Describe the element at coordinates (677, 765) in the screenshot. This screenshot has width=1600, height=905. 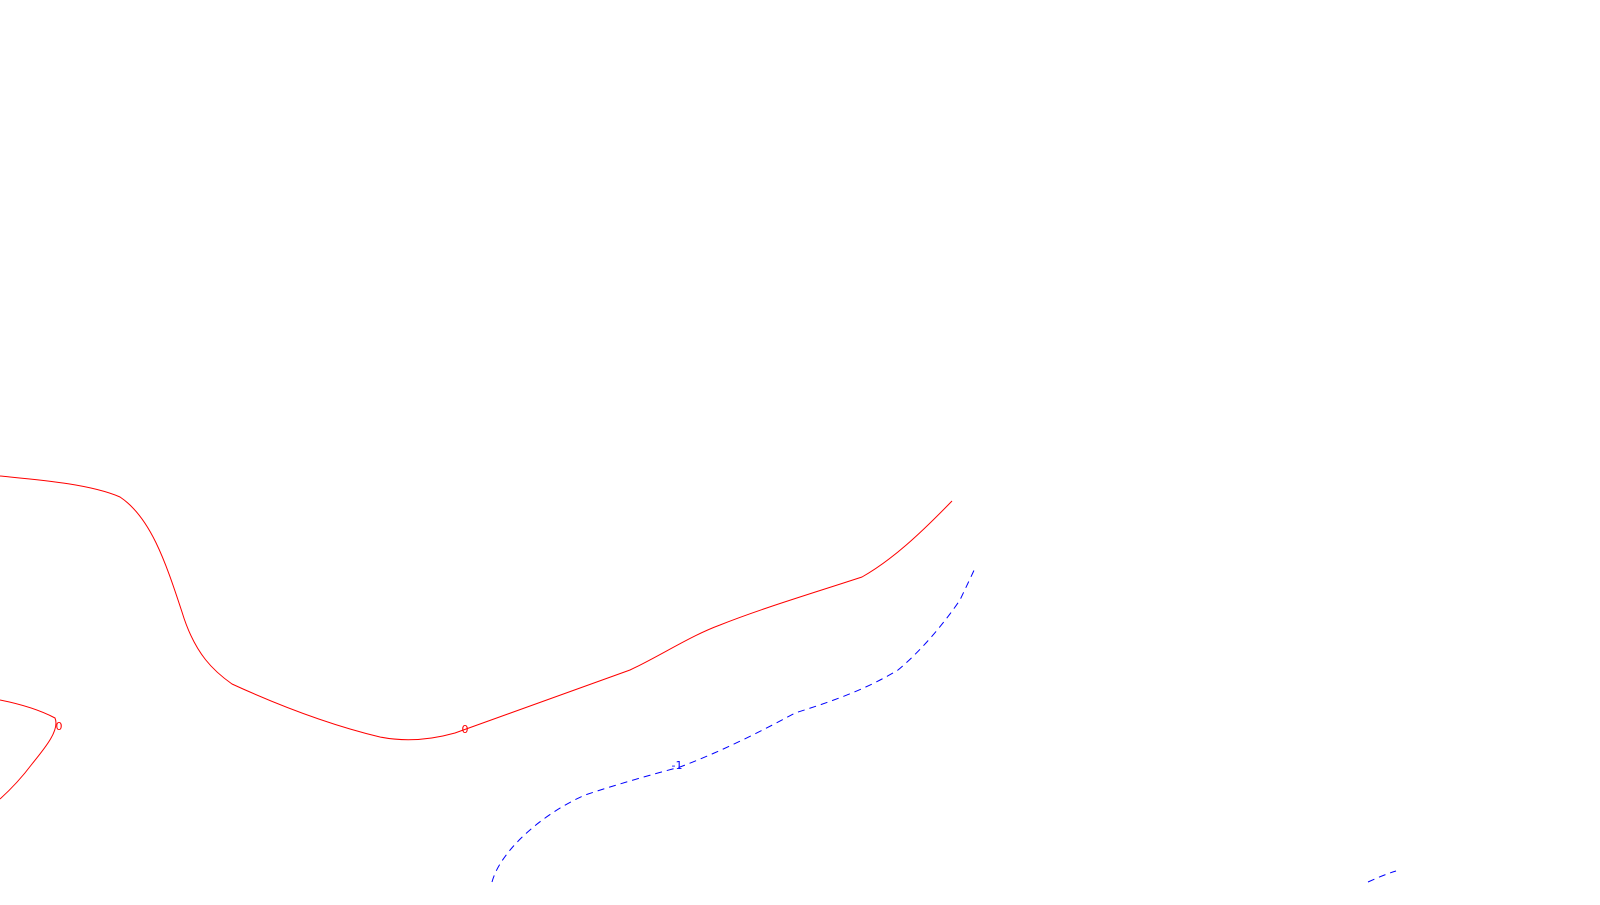
I see `contour-label: -1` at that location.